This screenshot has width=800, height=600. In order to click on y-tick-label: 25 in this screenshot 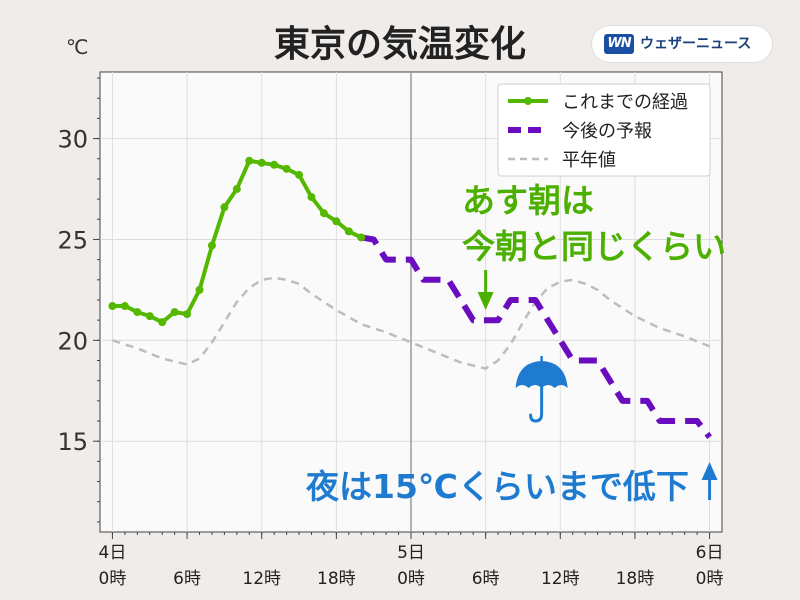, I will do `click(72, 240)`.